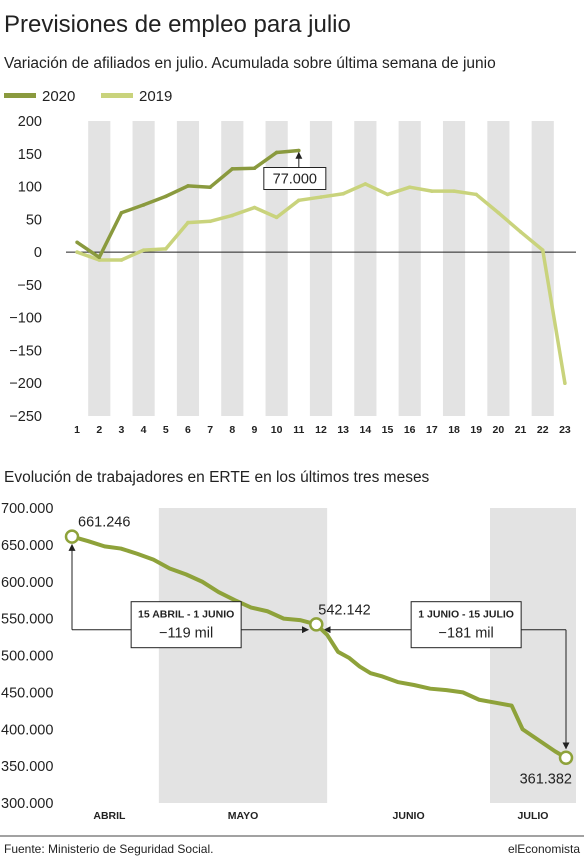 This screenshot has width=584, height=858. Describe the element at coordinates (77, 430) in the screenshot. I see `chart1-x-tick-label: 1` at that location.